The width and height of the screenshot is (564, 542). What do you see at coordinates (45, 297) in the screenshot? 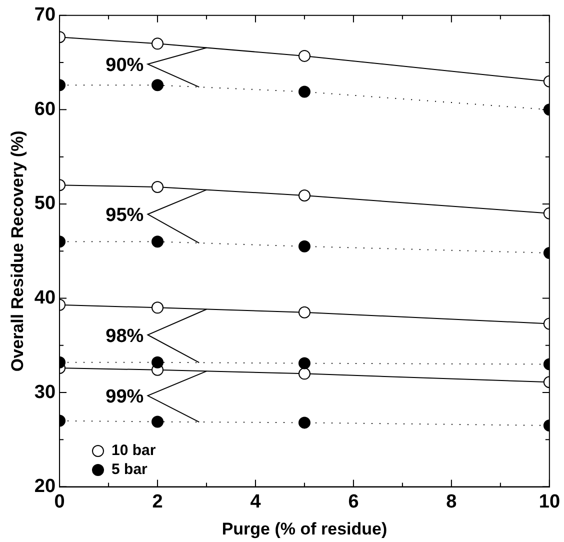
I see `y-tick-label: 40` at bounding box center [45, 297].